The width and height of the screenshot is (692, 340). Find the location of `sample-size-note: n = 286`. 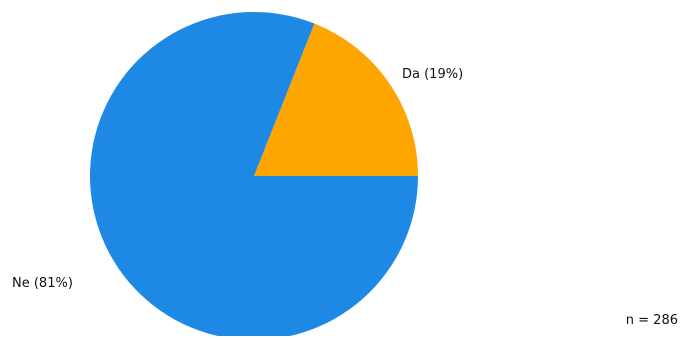

sample-size-note: n = 286 is located at coordinates (651, 320).